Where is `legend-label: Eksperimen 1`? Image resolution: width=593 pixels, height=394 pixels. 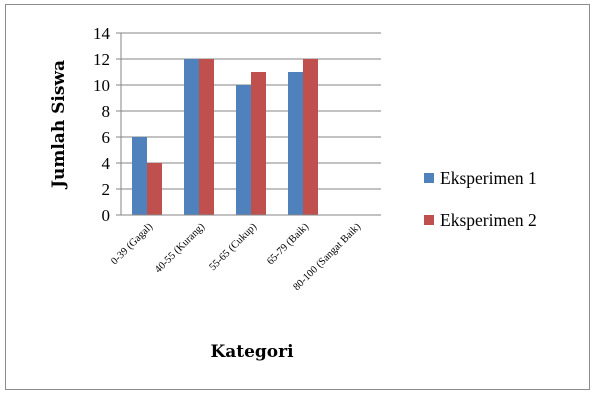 legend-label: Eksperimen 1 is located at coordinates (488, 178).